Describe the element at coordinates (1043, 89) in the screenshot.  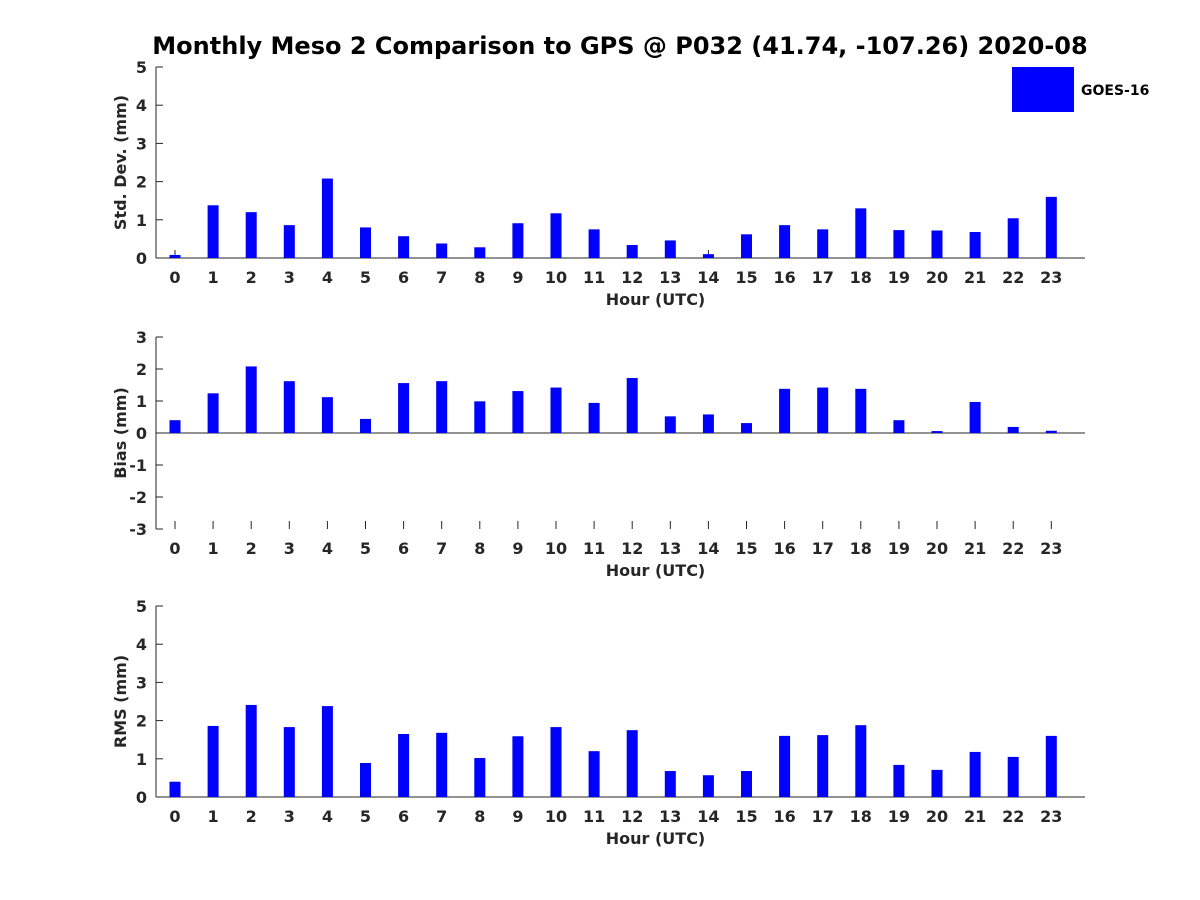
I see `legend-swatch` at that location.